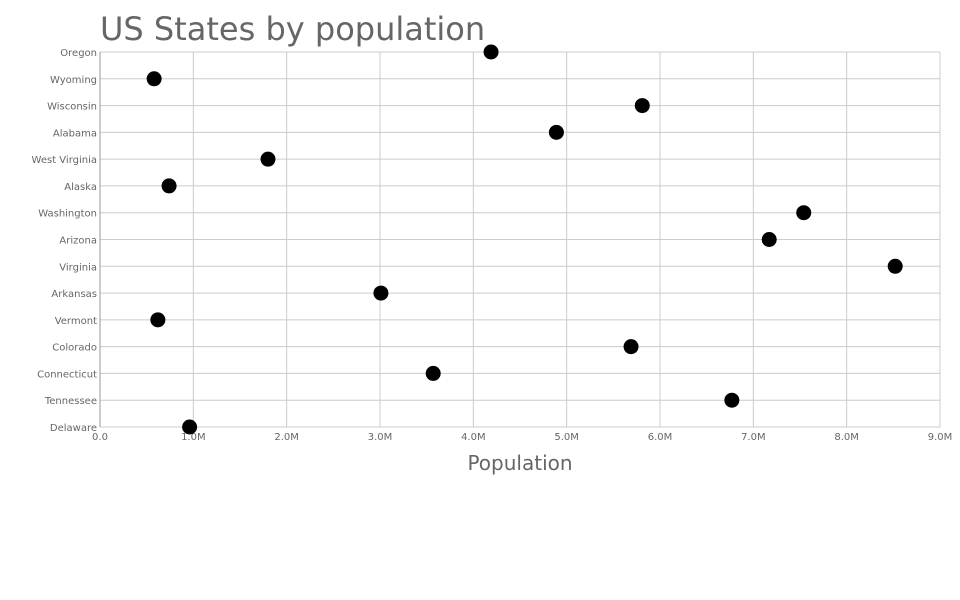  What do you see at coordinates (70, 401) in the screenshot?
I see `y-tick-label: Tennessee` at bounding box center [70, 401].